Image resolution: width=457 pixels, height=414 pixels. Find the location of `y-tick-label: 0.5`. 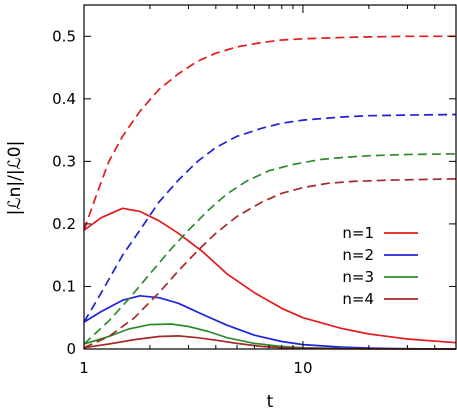

y-tick-label: 0.5 is located at coordinates (64, 36).